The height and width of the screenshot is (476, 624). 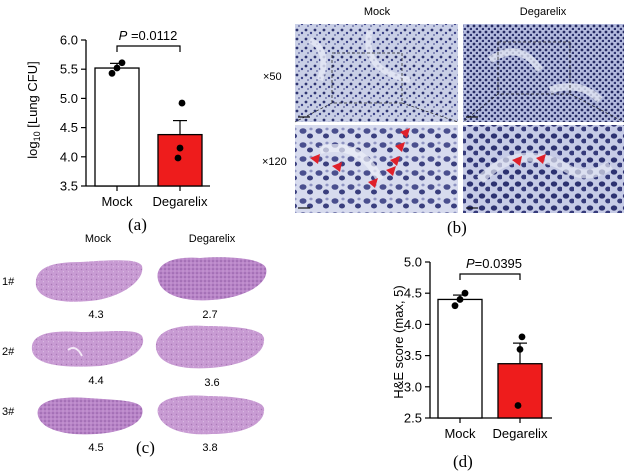 I want to click on row-id-3: 3#, so click(x=8, y=412).